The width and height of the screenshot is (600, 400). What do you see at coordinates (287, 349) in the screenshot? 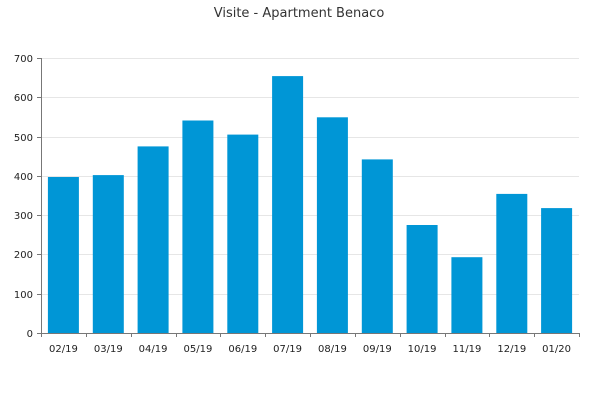
I see `x-tick-label: 07/19` at bounding box center [287, 349].